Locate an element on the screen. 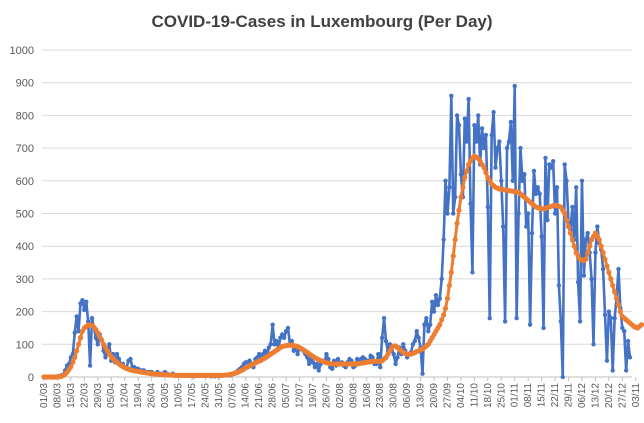  x-tick-label: 27/12 is located at coordinates (622, 395).